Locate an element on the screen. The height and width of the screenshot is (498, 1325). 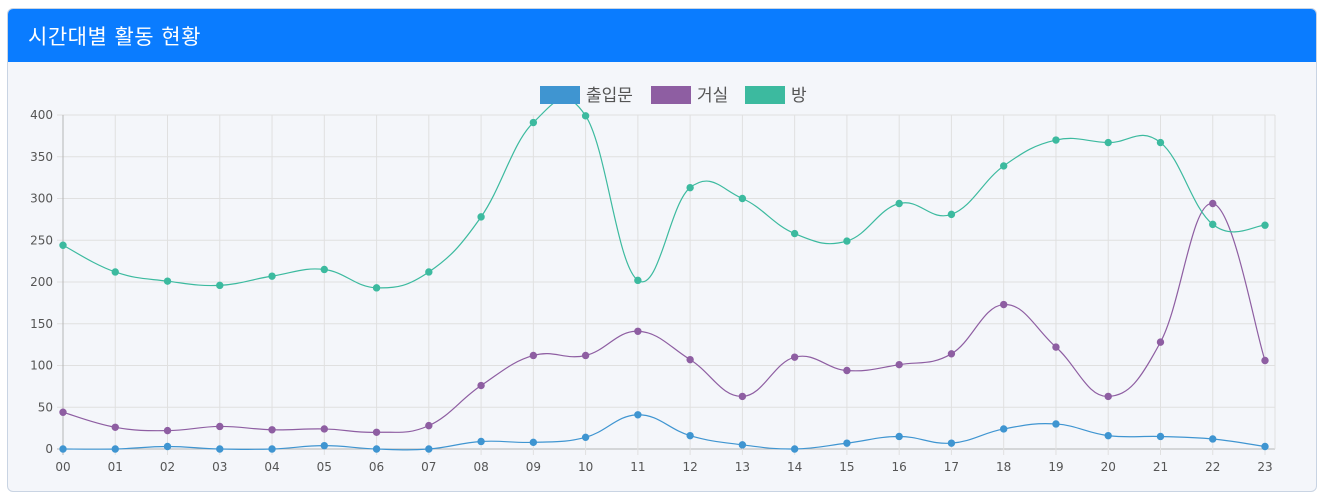
x-tick-label: 18 is located at coordinates (1003, 467).